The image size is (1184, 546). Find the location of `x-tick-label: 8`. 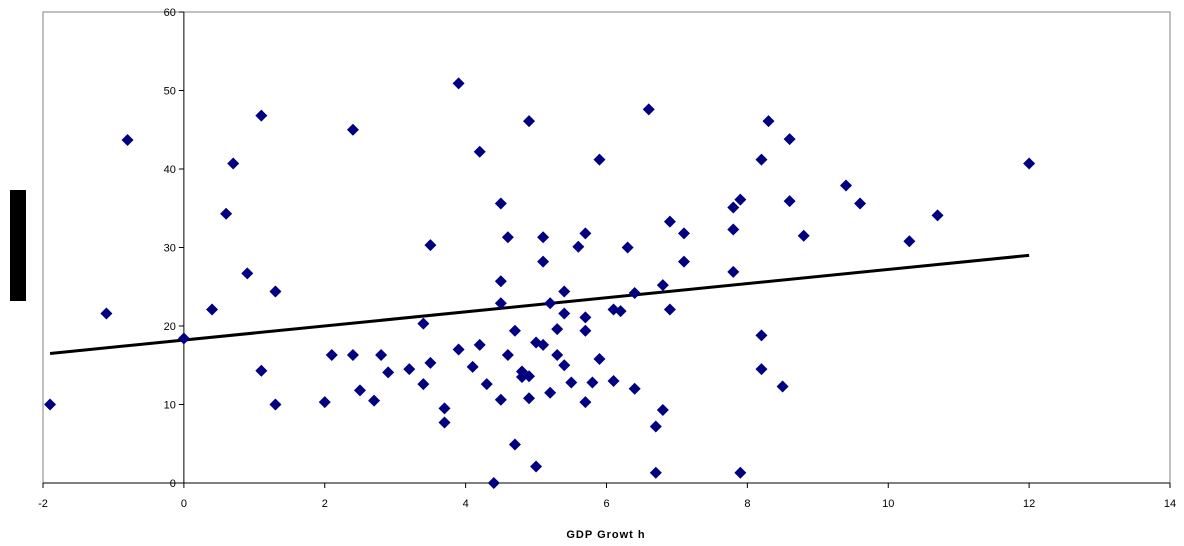

x-tick-label: 8 is located at coordinates (747, 504).